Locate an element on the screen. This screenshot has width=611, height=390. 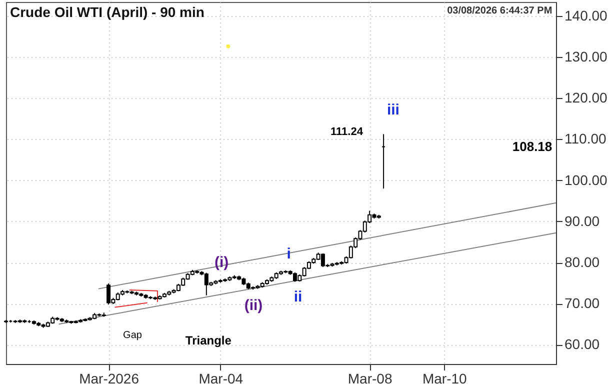
y-tick-label: 90.00 is located at coordinates (582, 220).